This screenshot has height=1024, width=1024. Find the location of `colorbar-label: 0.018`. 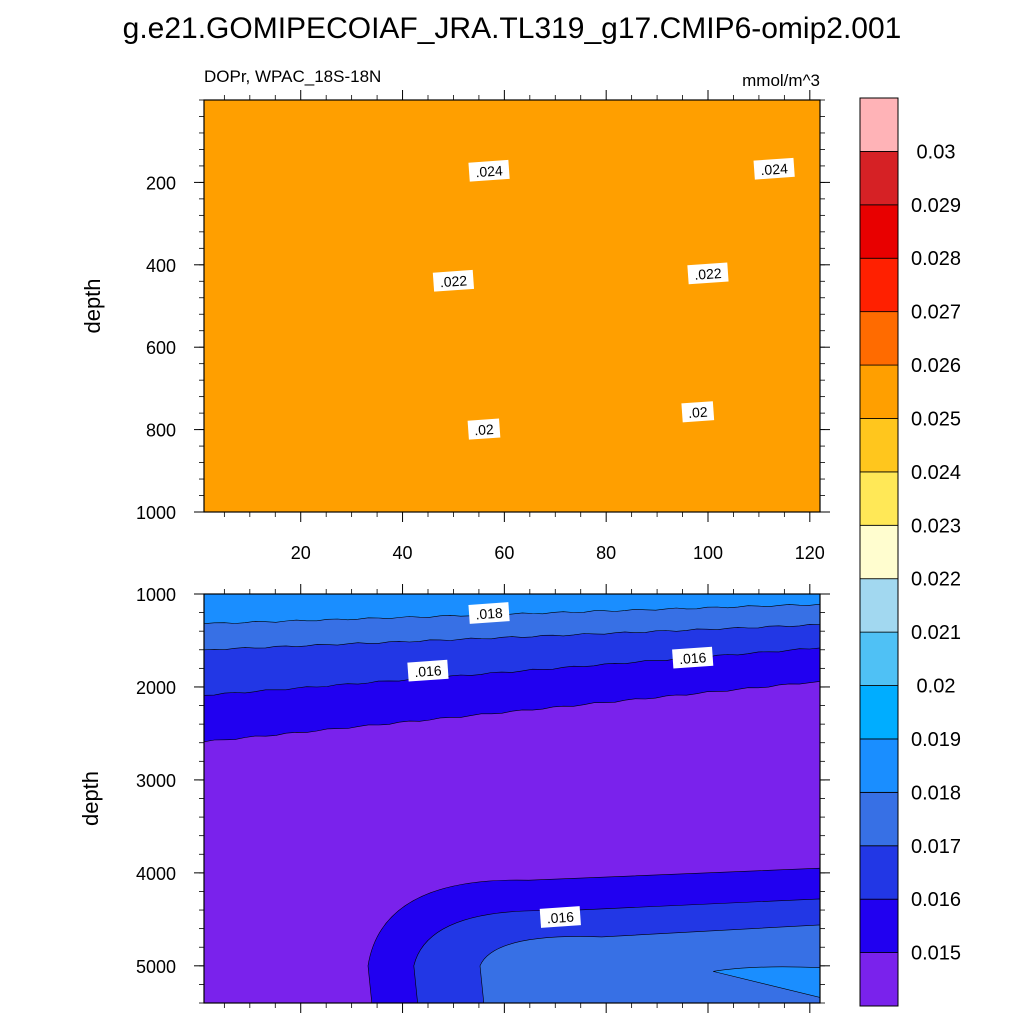

colorbar-label: 0.018 is located at coordinates (936, 793).